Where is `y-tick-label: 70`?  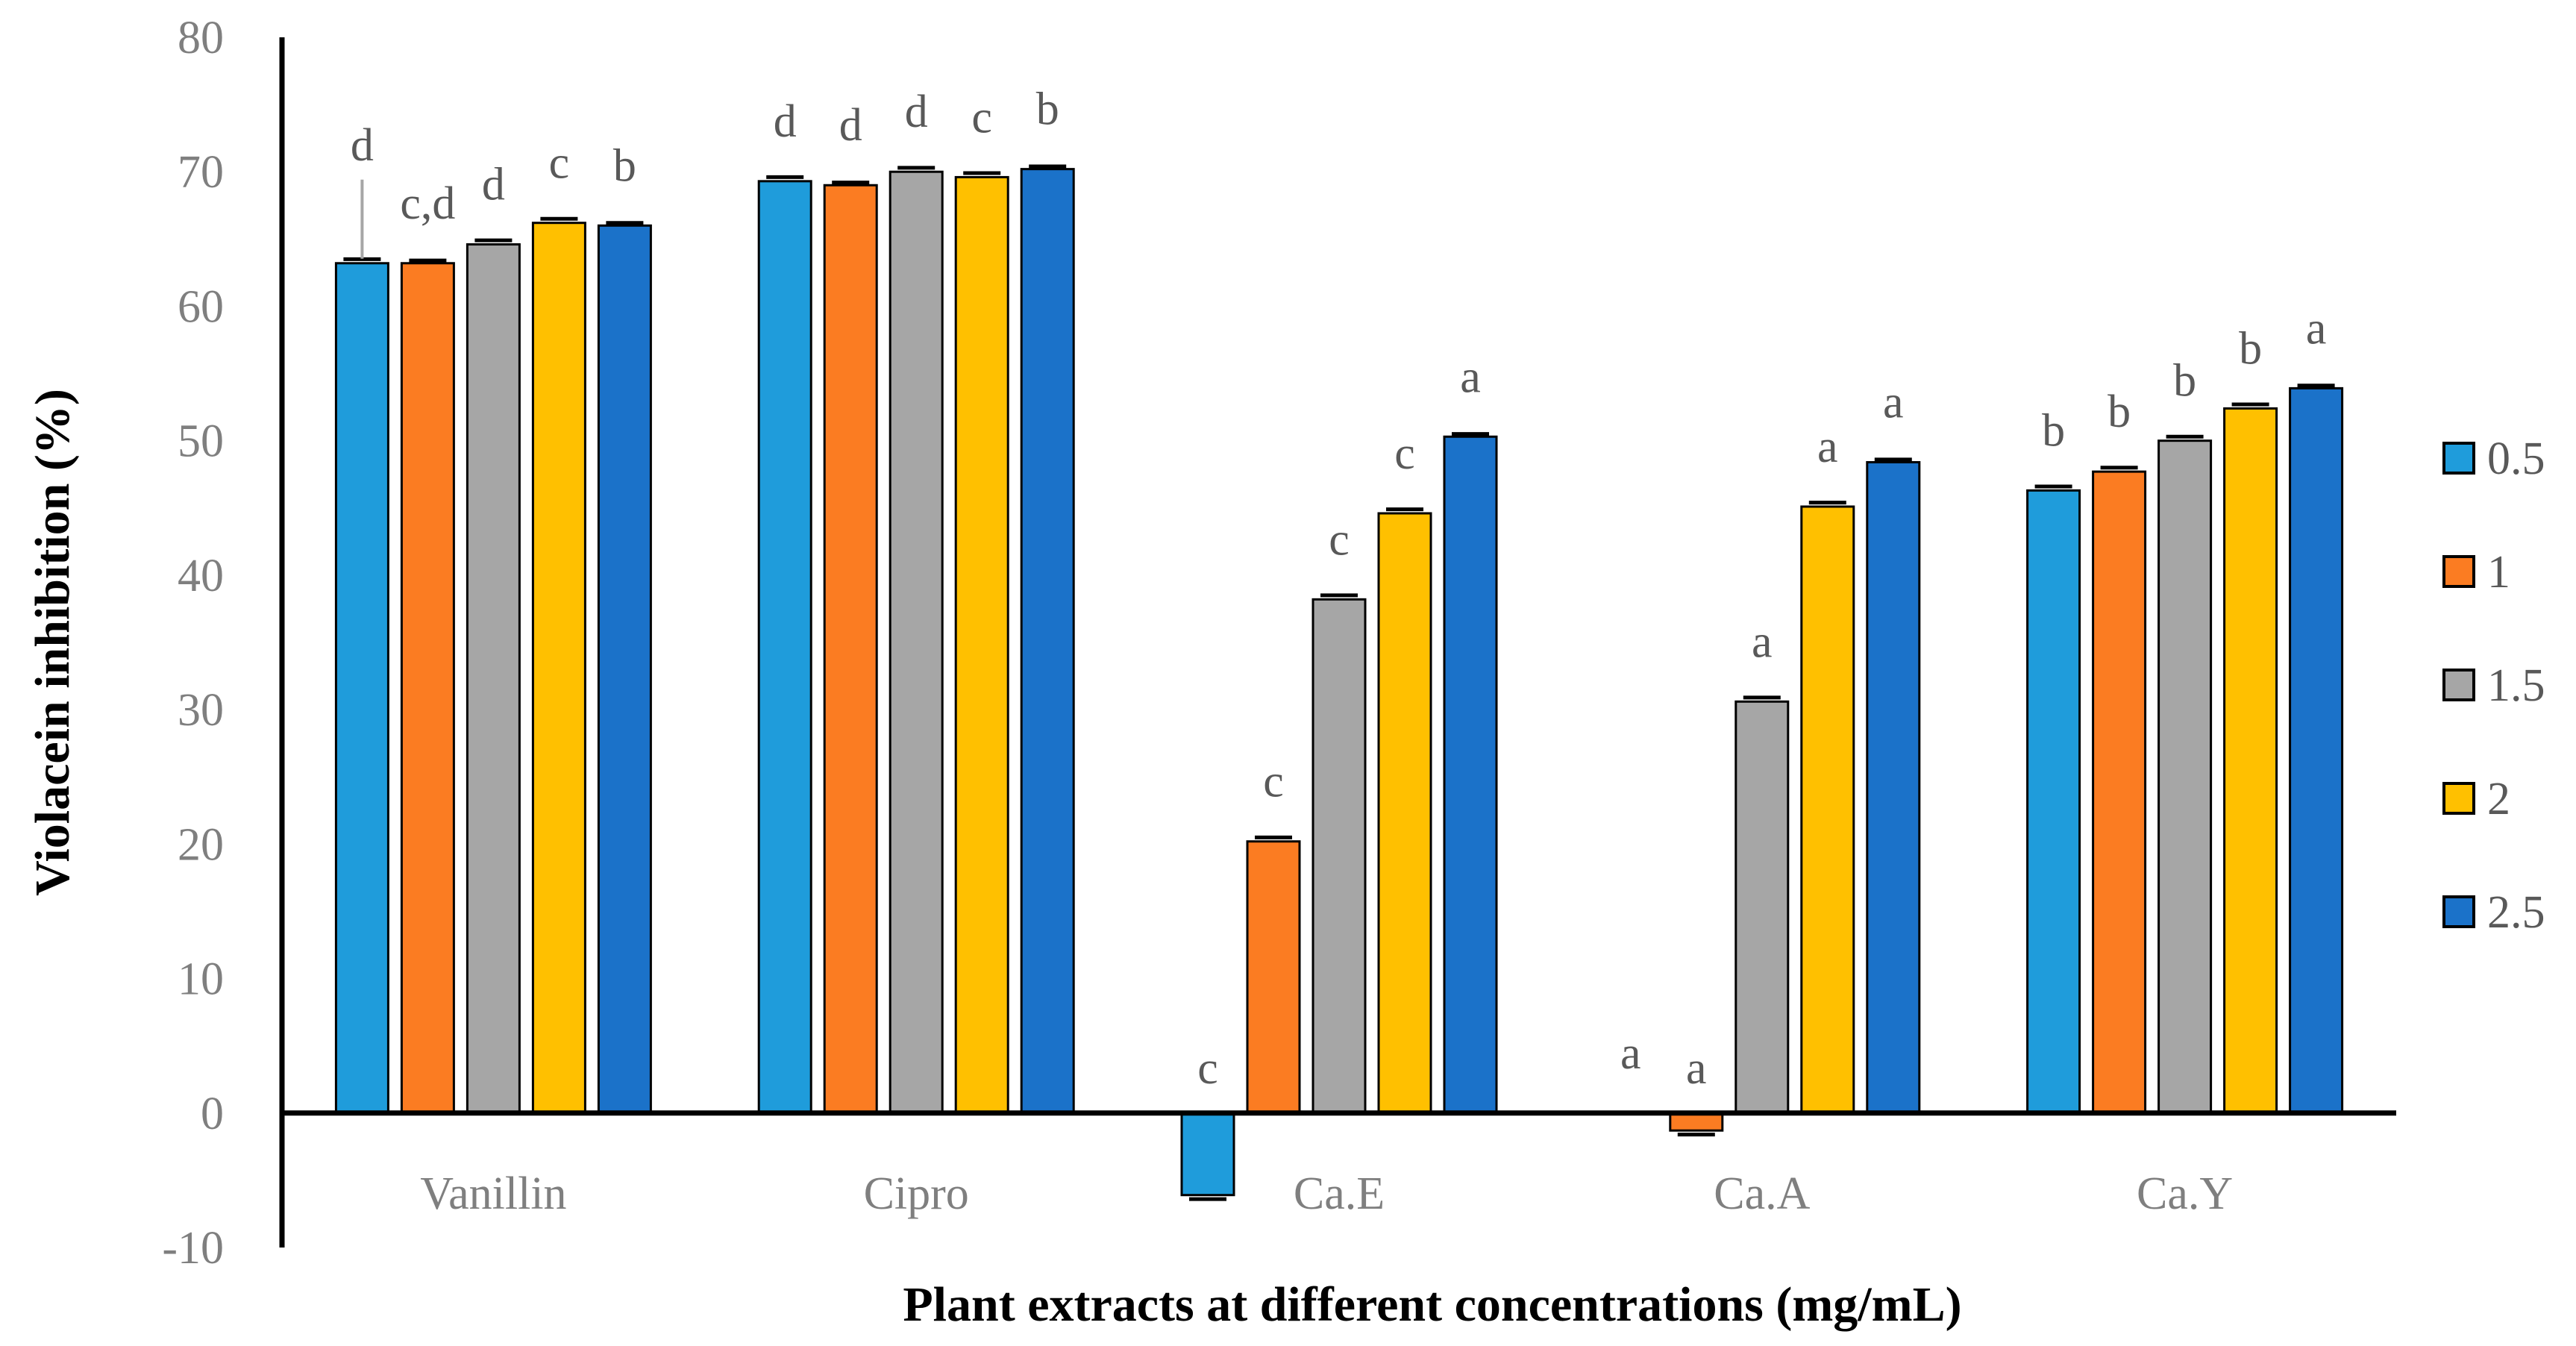
y-tick-label: 70 is located at coordinates (201, 172).